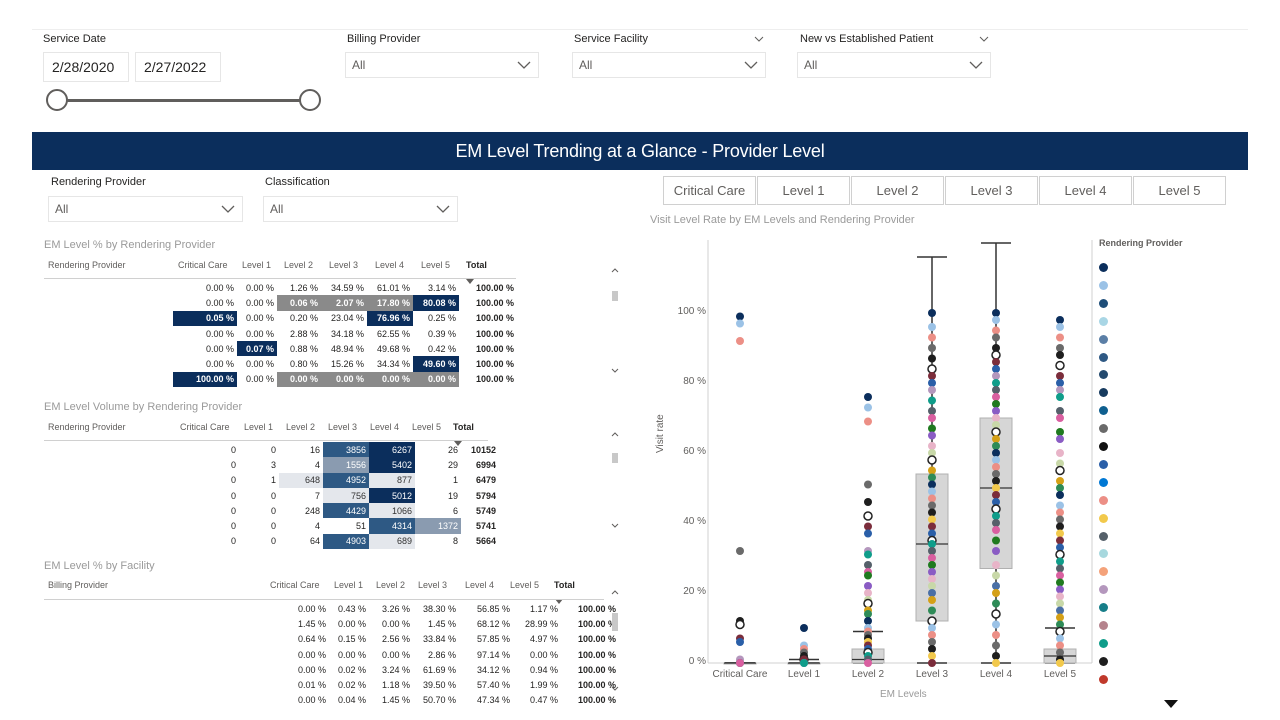 This screenshot has height=720, width=1280. Describe the element at coordinates (385, 427) in the screenshot. I see `vol-col-level-4: Level 4` at that location.